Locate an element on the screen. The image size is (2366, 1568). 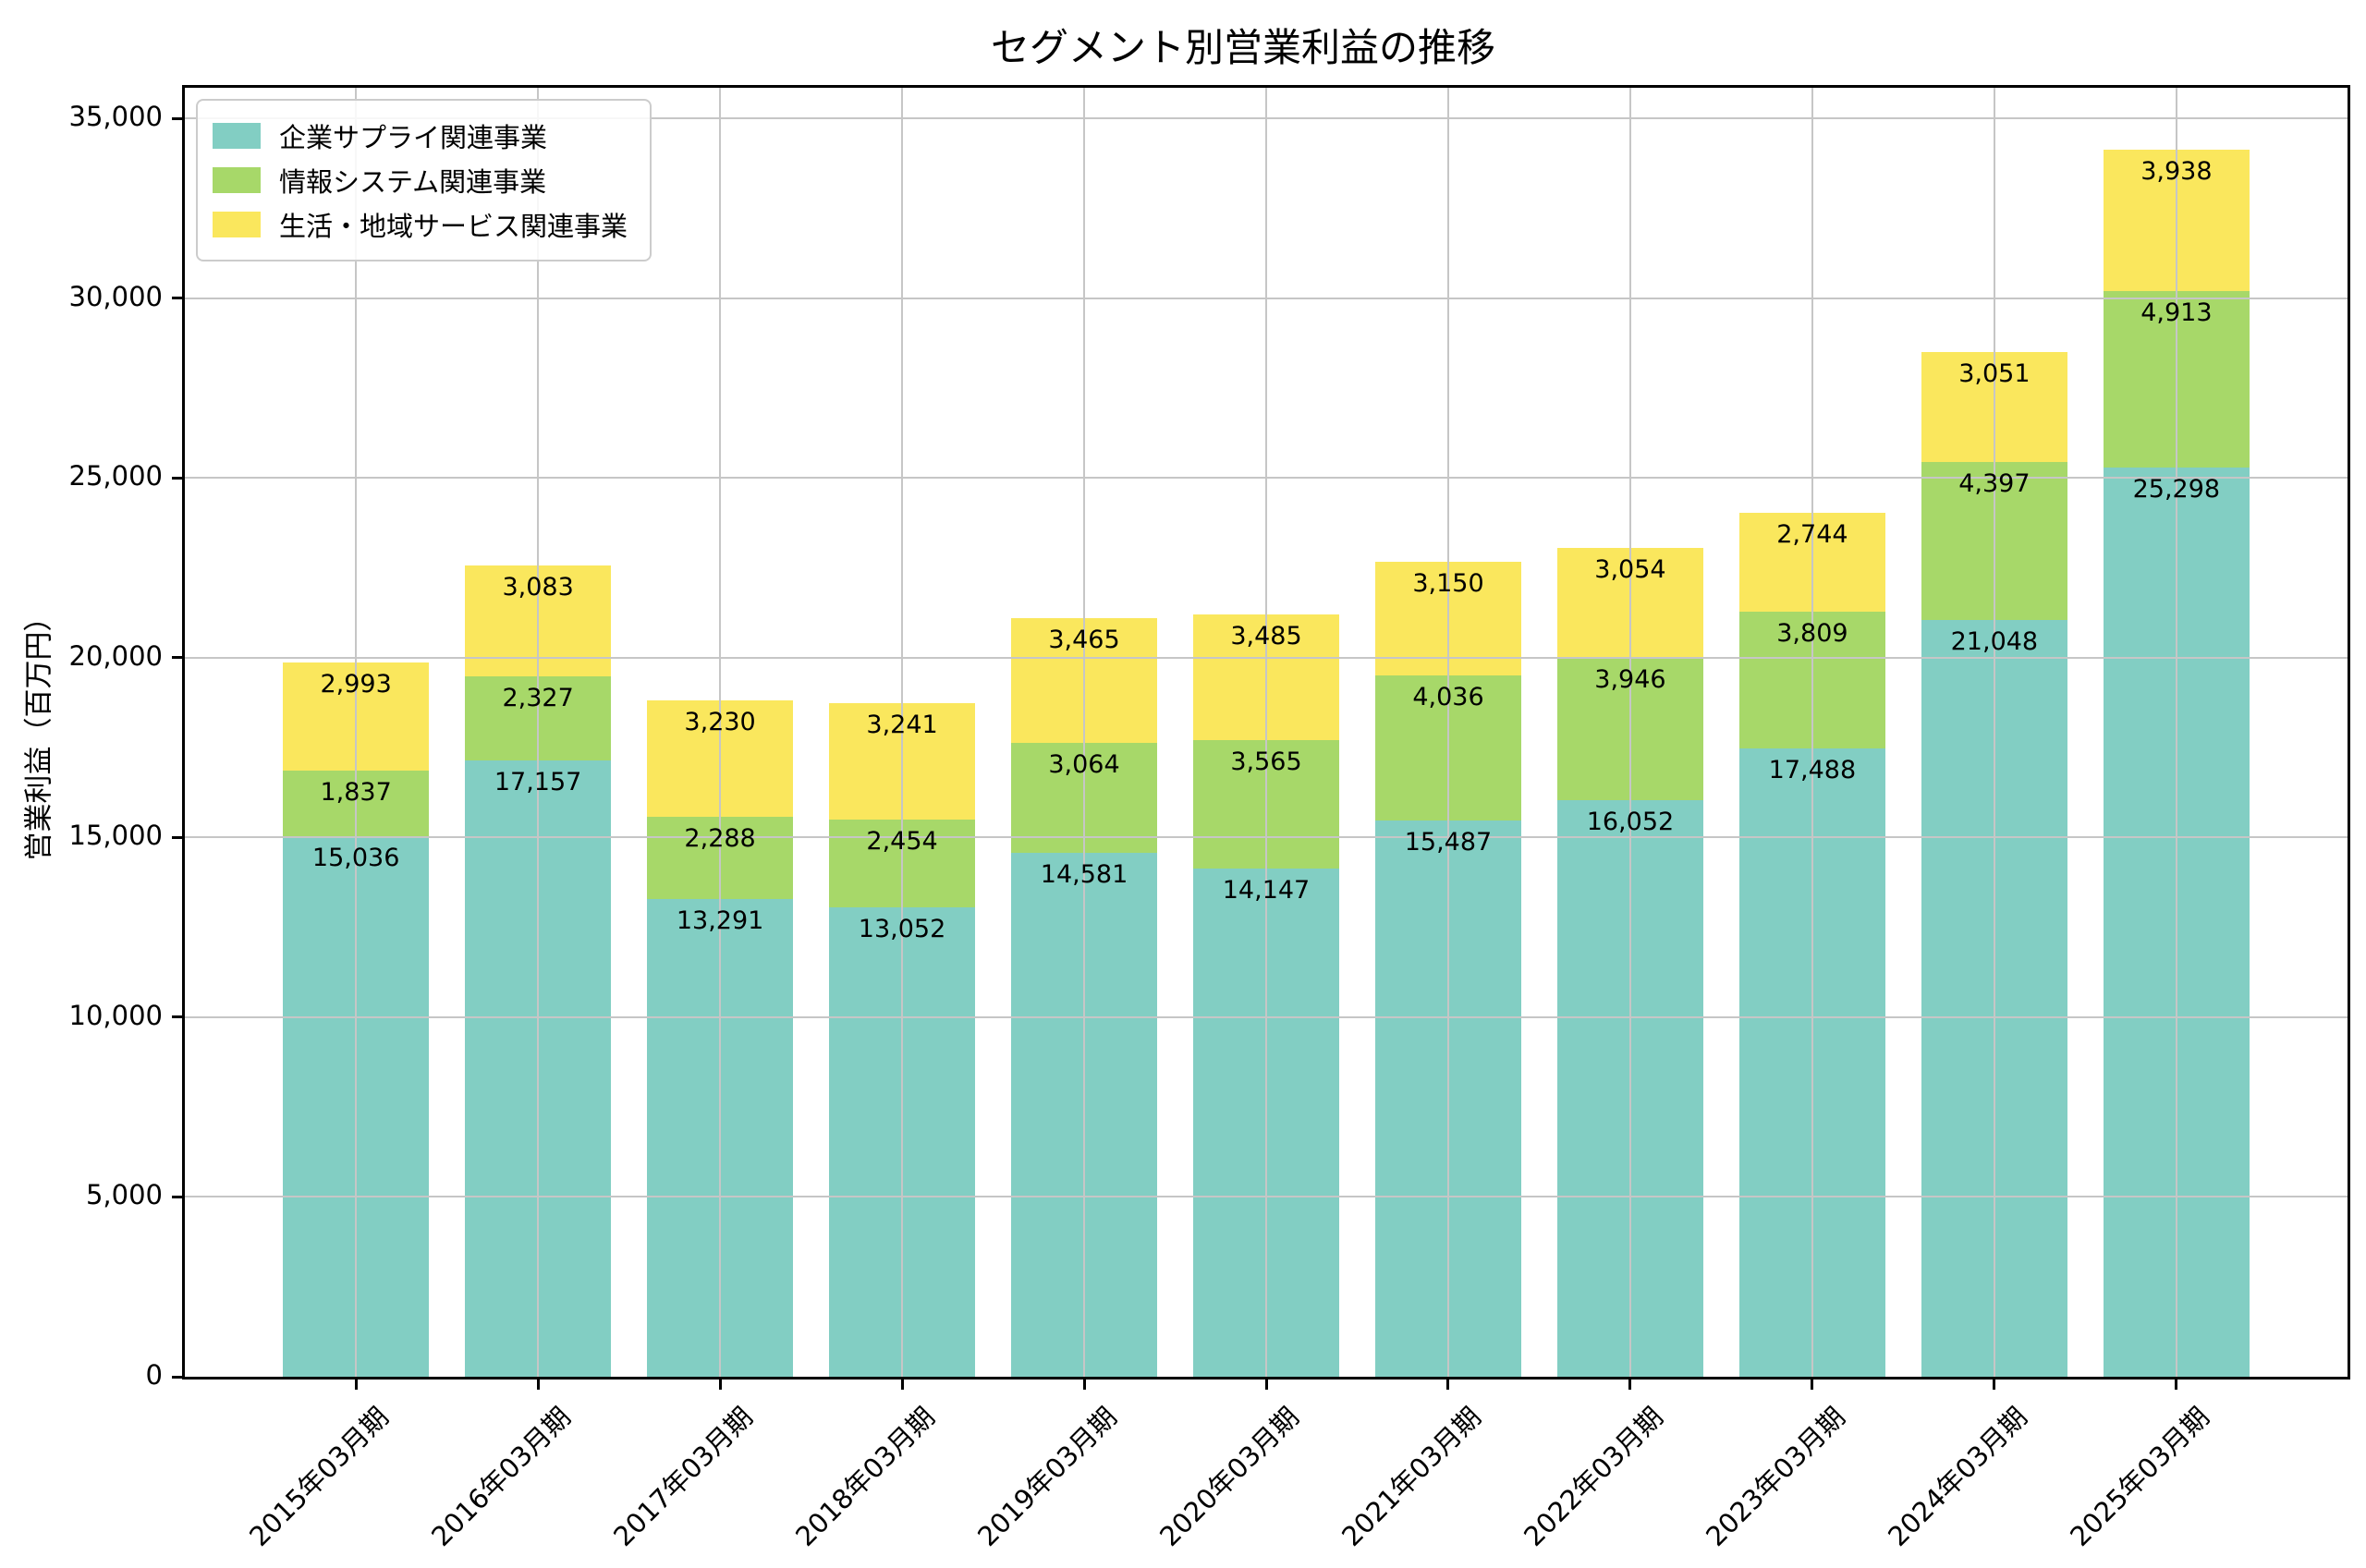
x-tick-label: 2017年03月期 is located at coordinates (684, 1477).